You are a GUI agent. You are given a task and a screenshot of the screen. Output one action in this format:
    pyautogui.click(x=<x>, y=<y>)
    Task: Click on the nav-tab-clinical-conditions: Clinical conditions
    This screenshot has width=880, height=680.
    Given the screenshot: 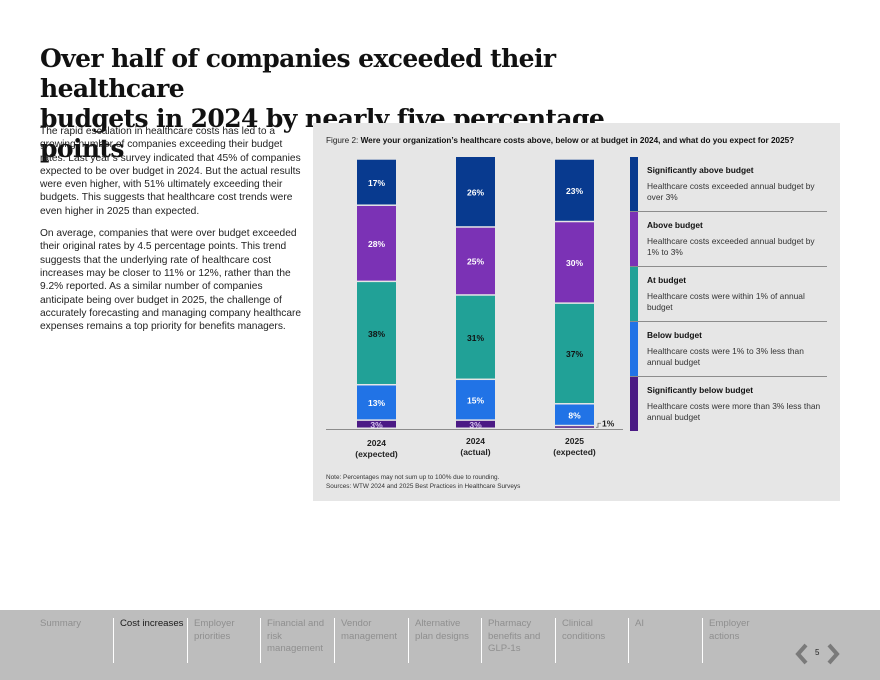 What is the action you would take?
    pyautogui.click(x=591, y=640)
    